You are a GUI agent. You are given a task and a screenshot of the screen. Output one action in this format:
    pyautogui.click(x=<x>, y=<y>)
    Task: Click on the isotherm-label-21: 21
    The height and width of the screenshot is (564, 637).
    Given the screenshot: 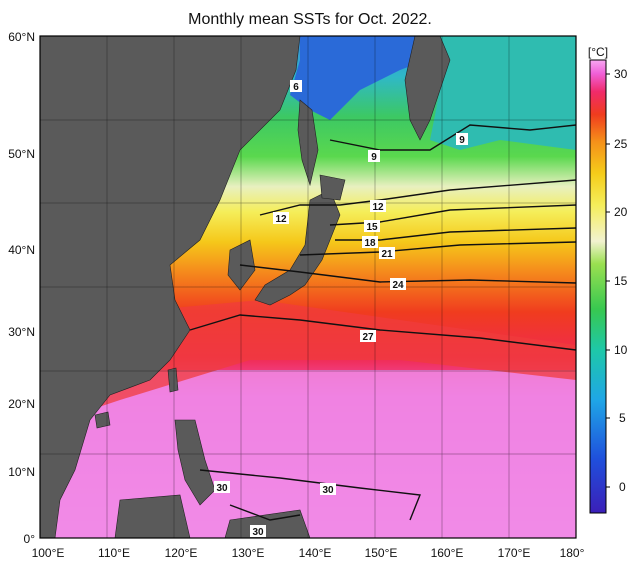 What is the action you would take?
    pyautogui.click(x=387, y=253)
    